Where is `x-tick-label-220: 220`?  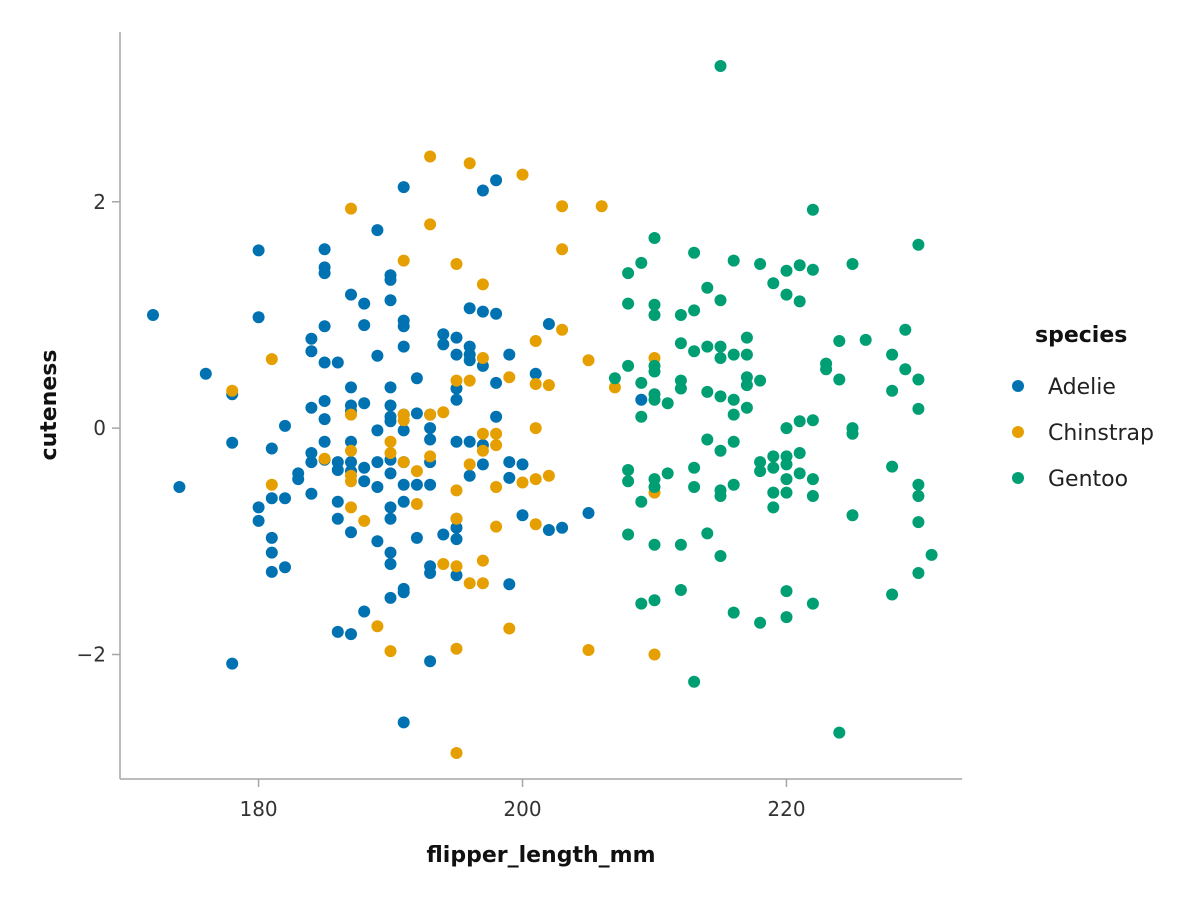
x-tick-label-220: 220 is located at coordinates (786, 809).